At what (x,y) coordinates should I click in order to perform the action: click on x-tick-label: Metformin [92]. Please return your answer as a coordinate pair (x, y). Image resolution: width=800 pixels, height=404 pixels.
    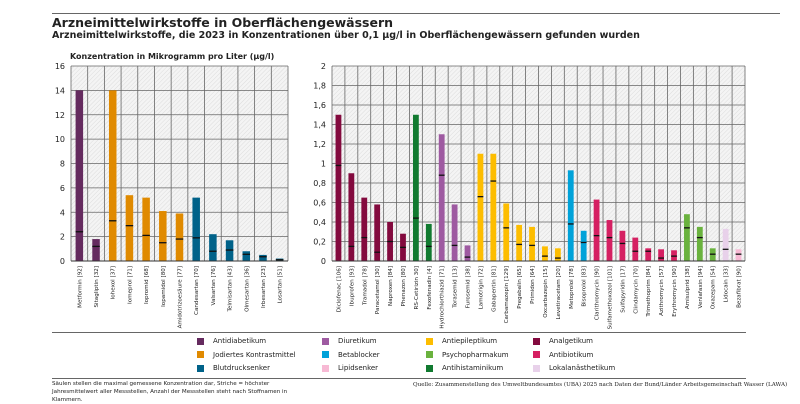
    Looking at the image, I should click on (80, 287).